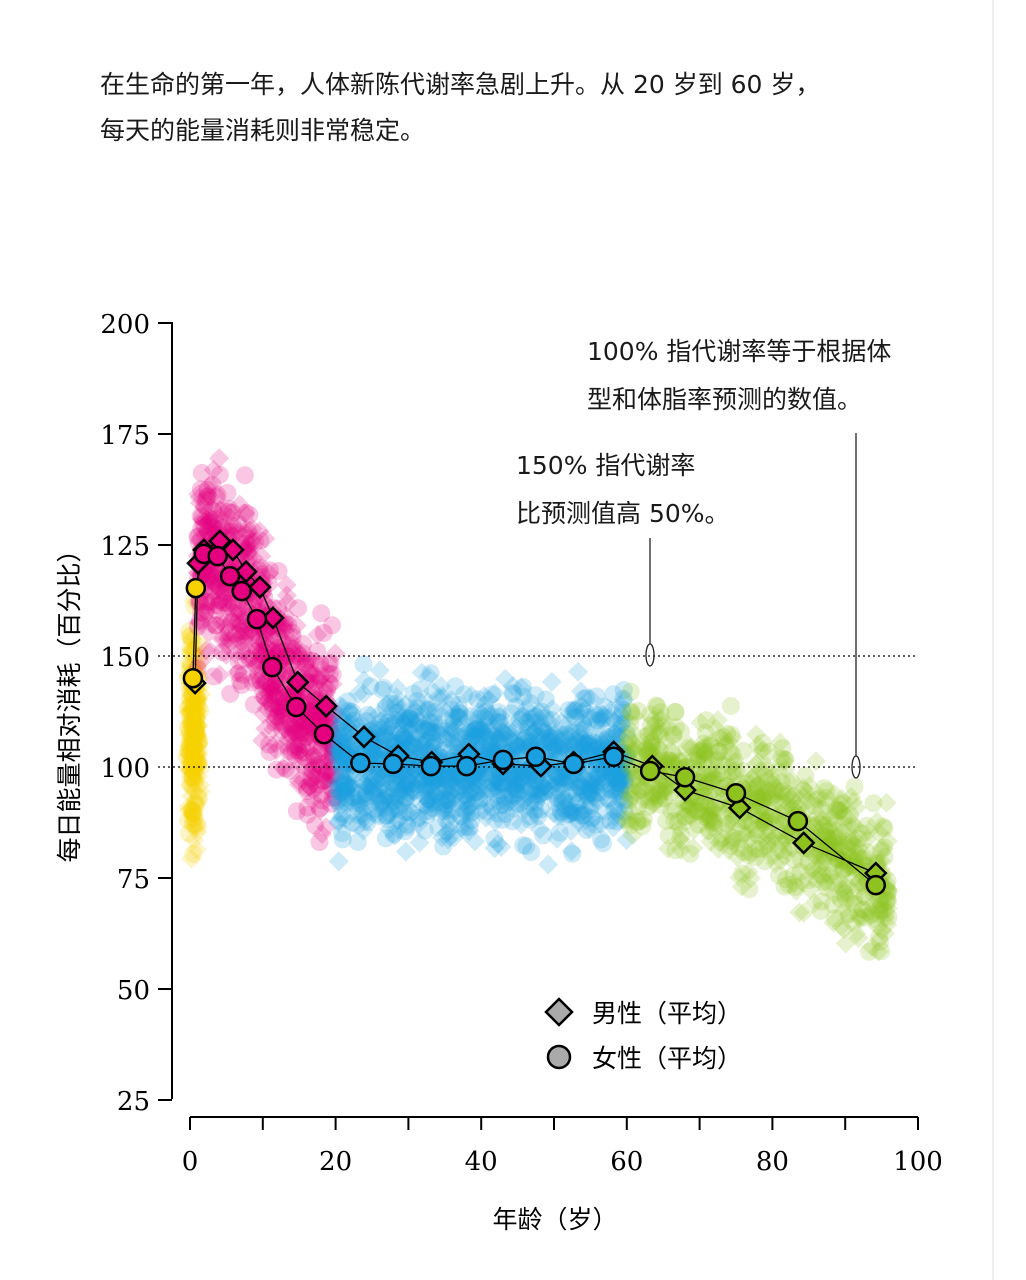 Image resolution: width=1026 pixels, height=1280 pixels. What do you see at coordinates (133, 991) in the screenshot?
I see `y-tick-label: 50` at bounding box center [133, 991].